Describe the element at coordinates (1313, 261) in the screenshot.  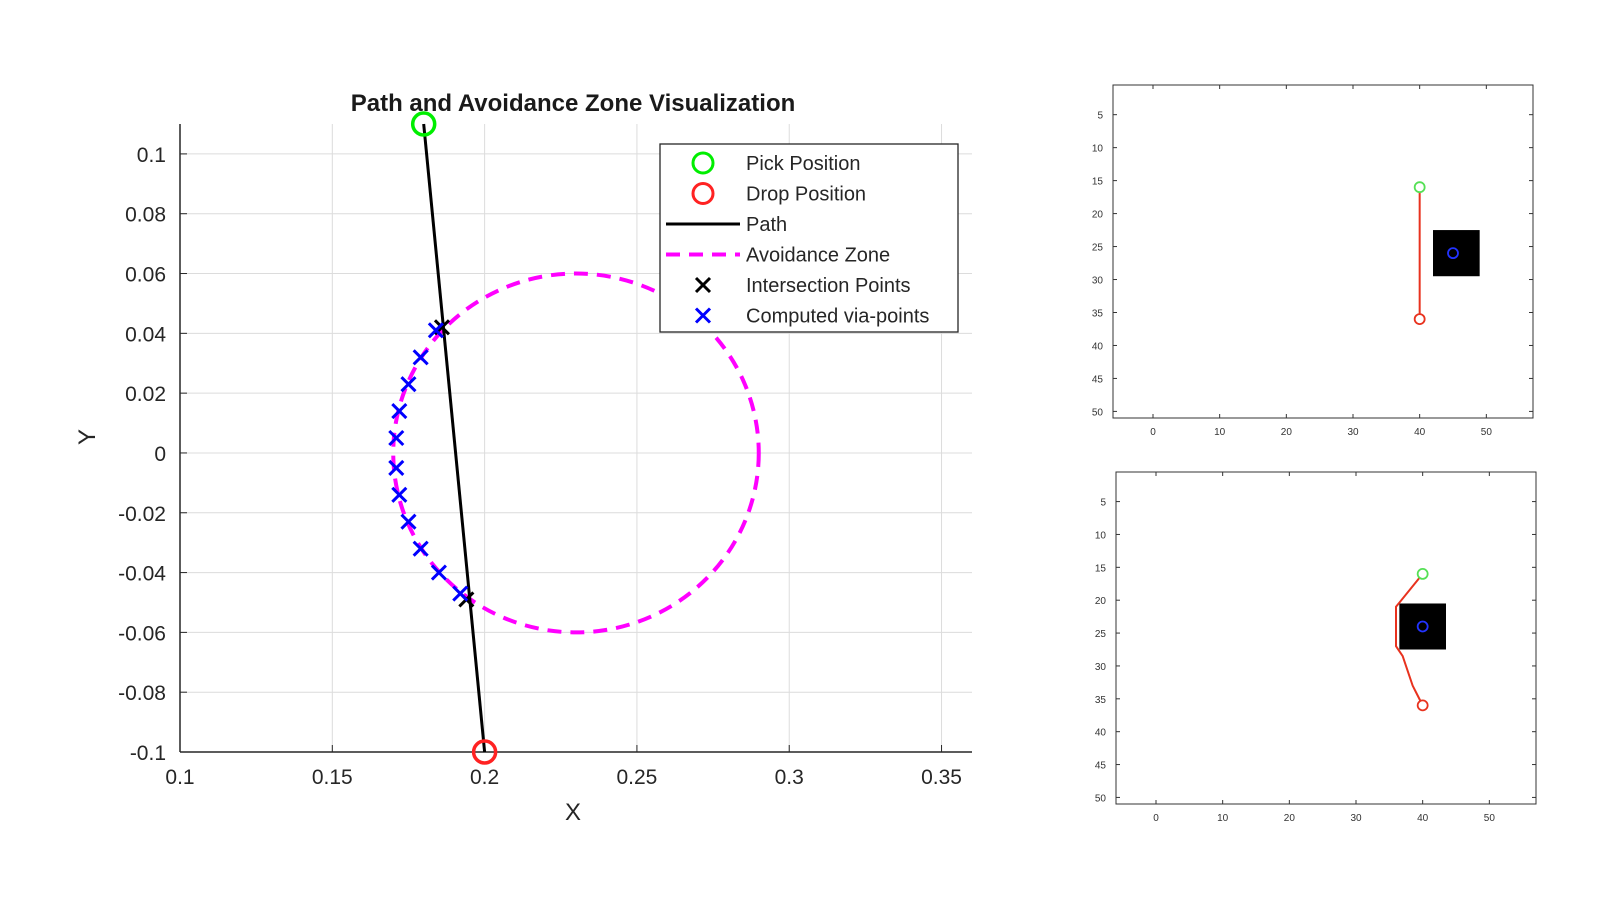
I see `top-right-panel: 0 10 20 30 40 50 5 10 15 20 25 30 35 40 45 50` at that location.